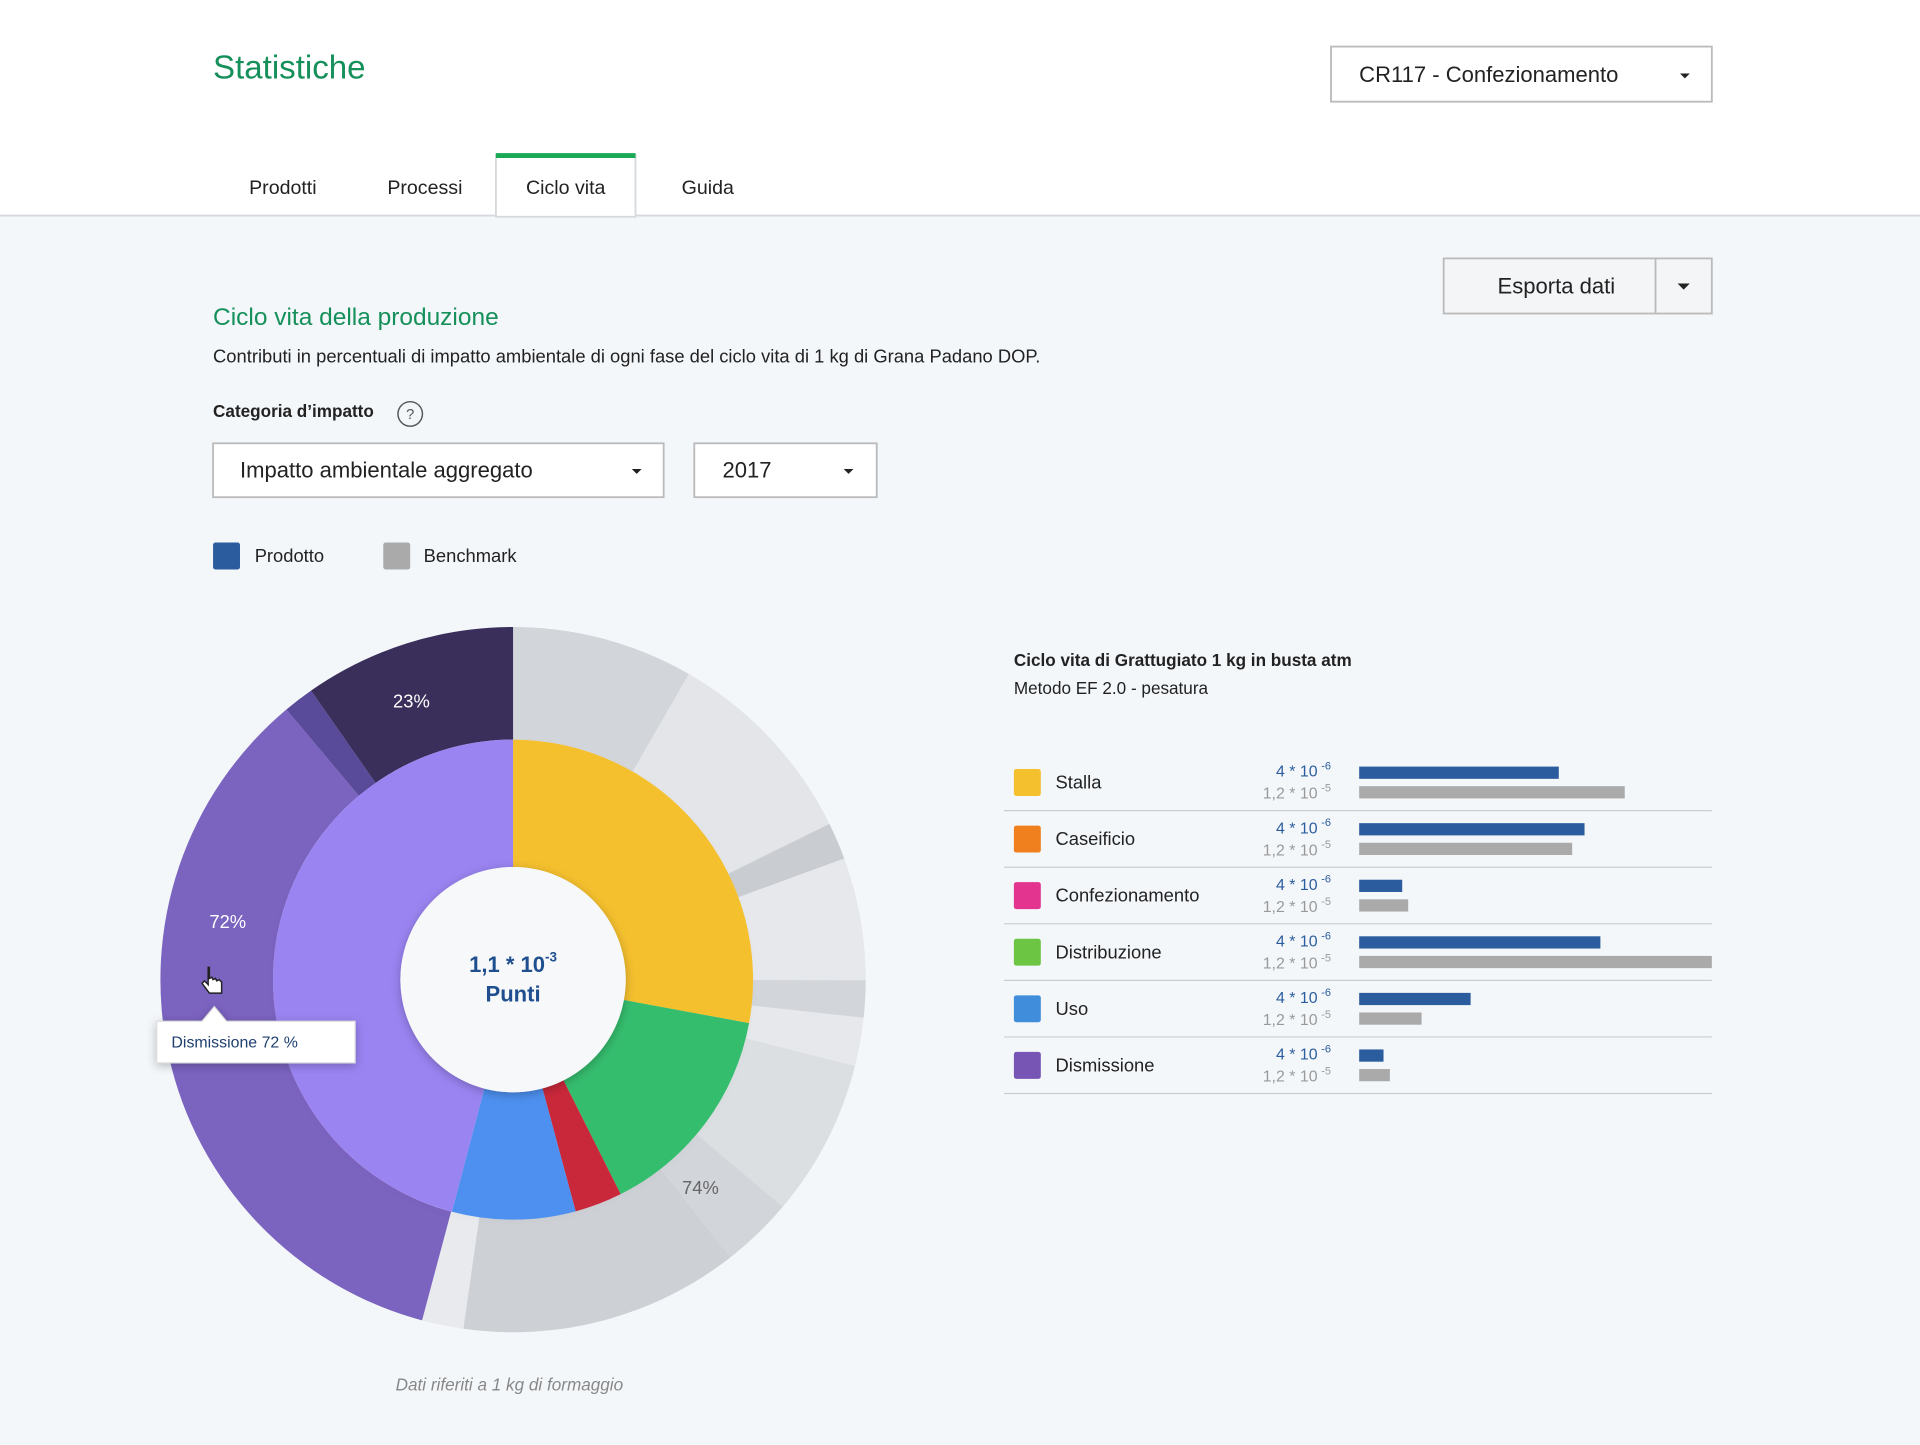 The height and width of the screenshot is (1445, 1920). Describe the element at coordinates (1521, 74) in the screenshot. I see `selector-box` at that location.